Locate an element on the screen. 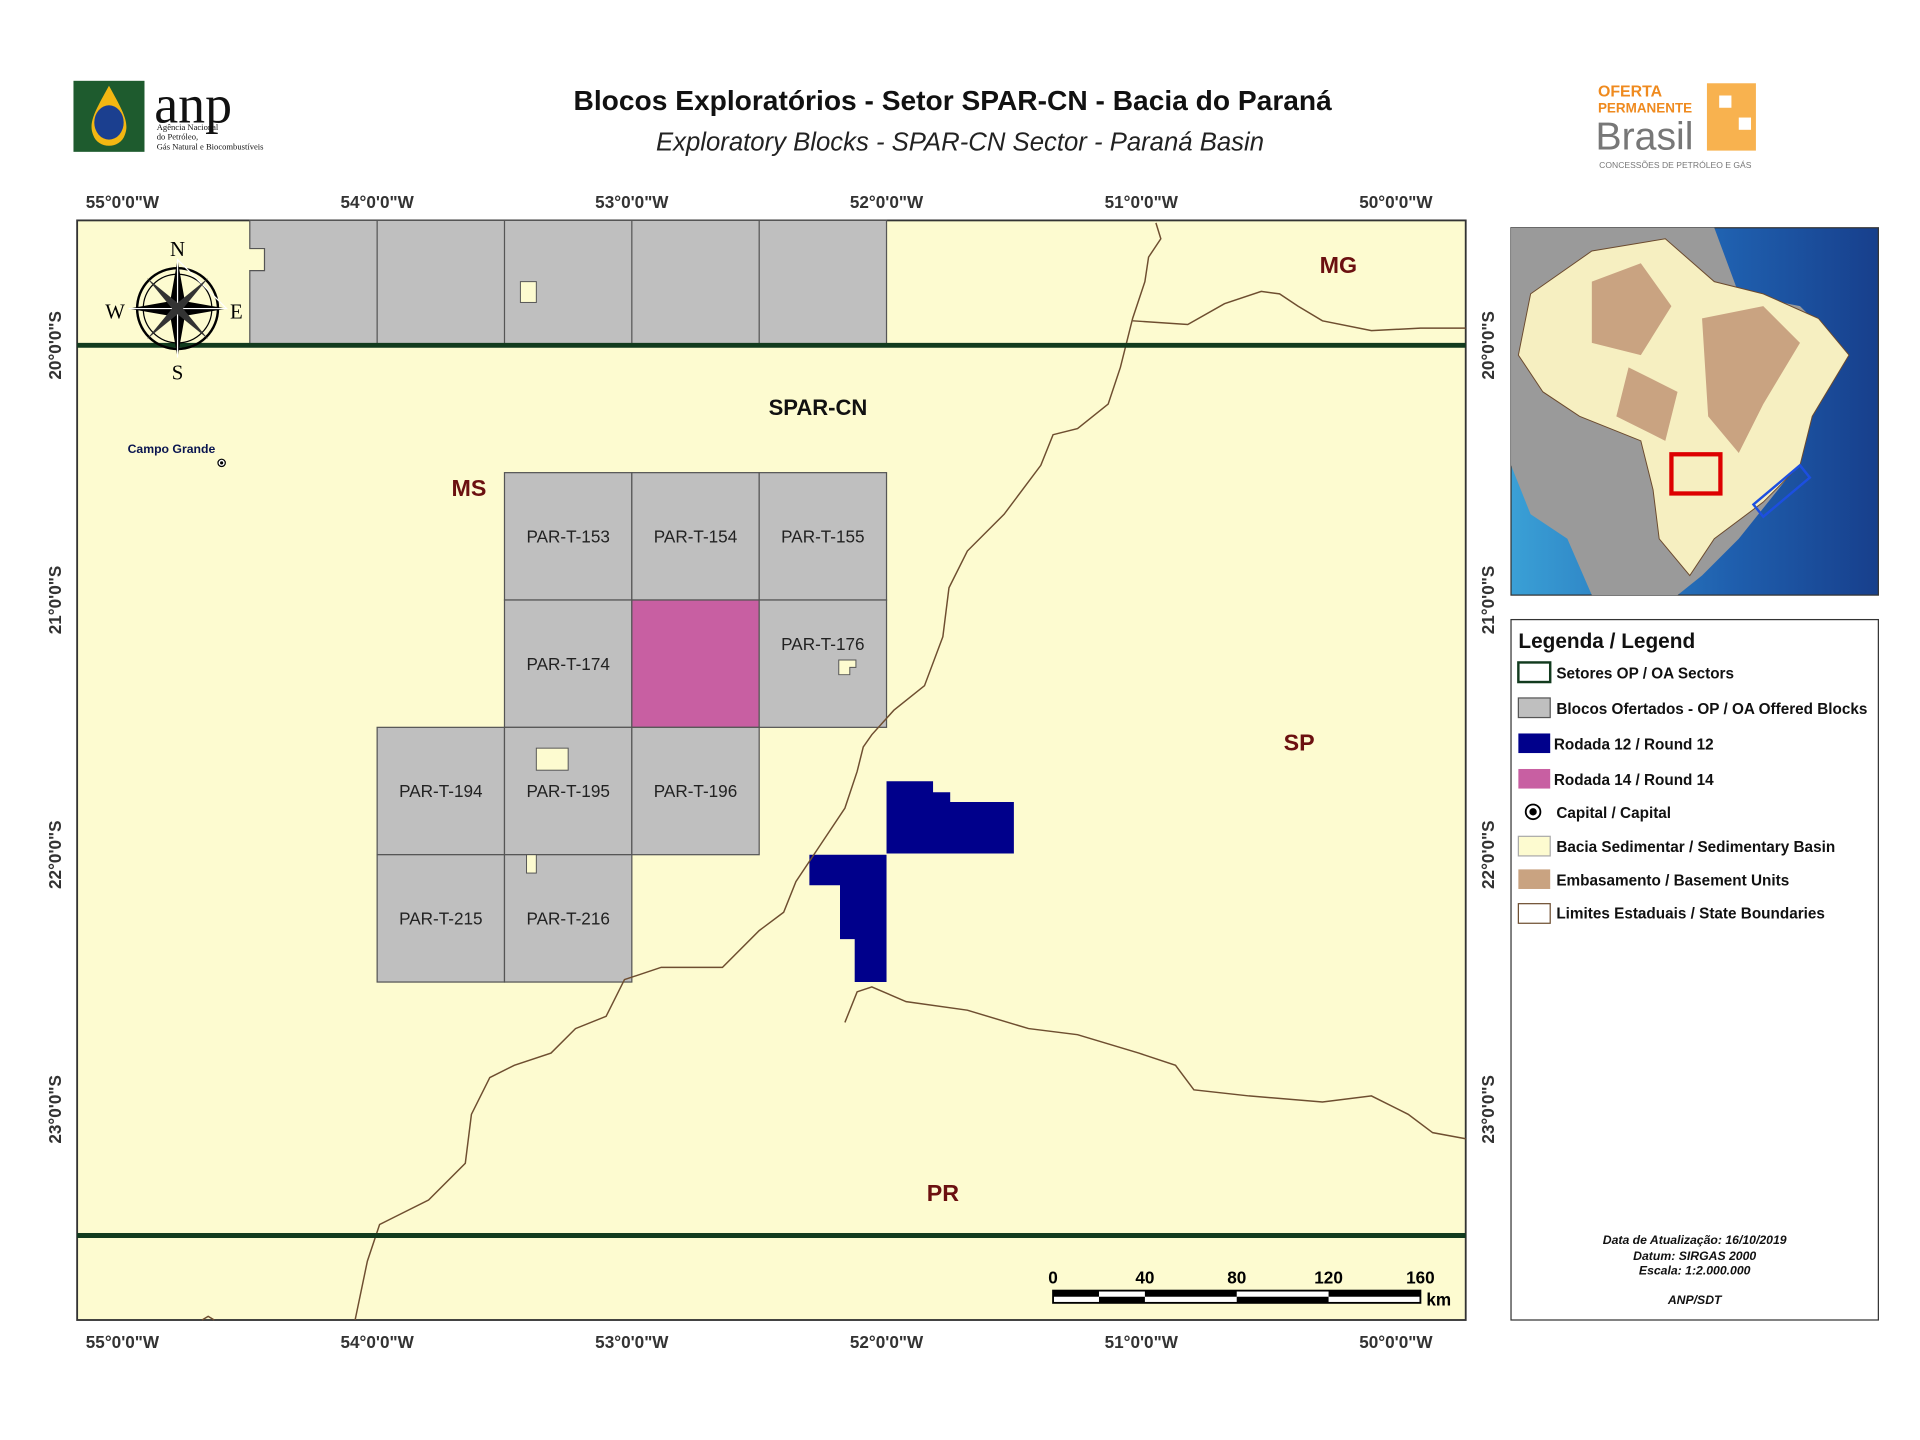 This screenshot has width=1920, height=1440. footer-text: Datum: SIRGAS 2000 is located at coordinates (1694, 1256).